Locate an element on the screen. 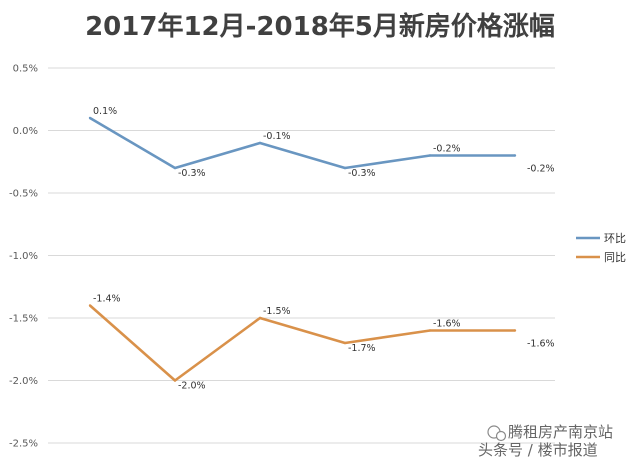  y-tick-label: -1.5% is located at coordinates (23, 319).